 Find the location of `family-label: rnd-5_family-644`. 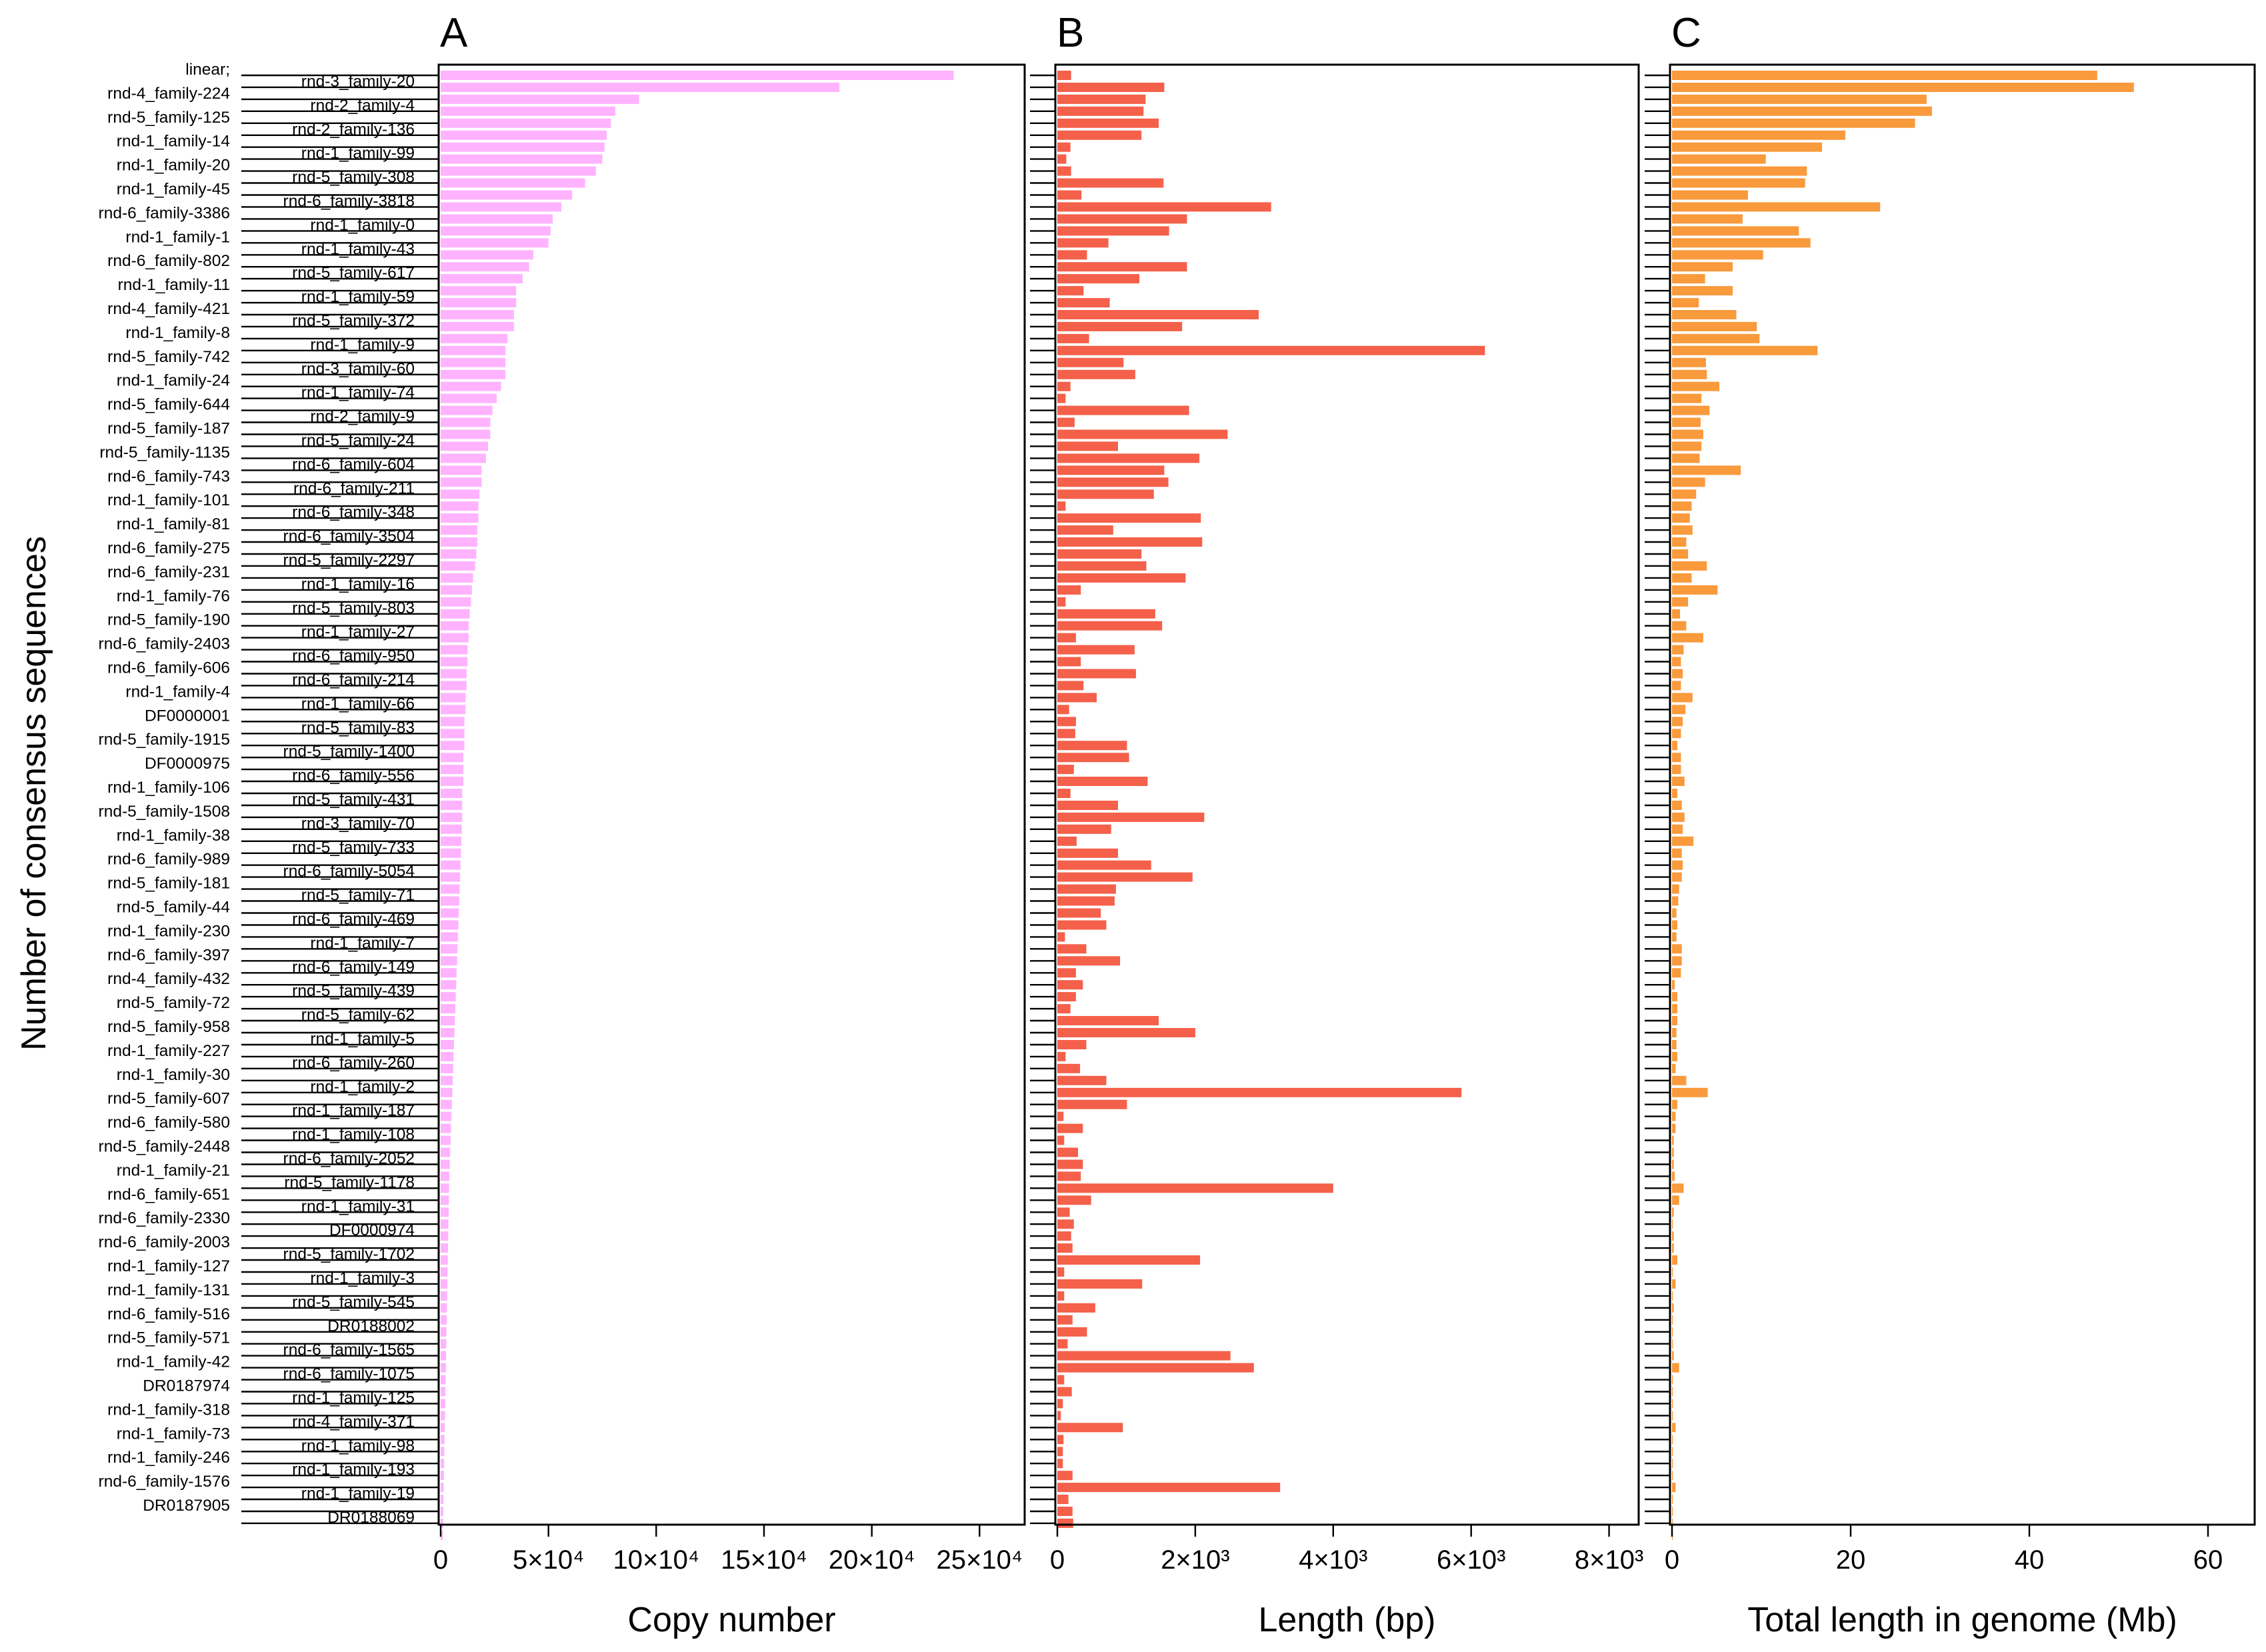

family-label: rnd-5_family-644 is located at coordinates (168, 405).